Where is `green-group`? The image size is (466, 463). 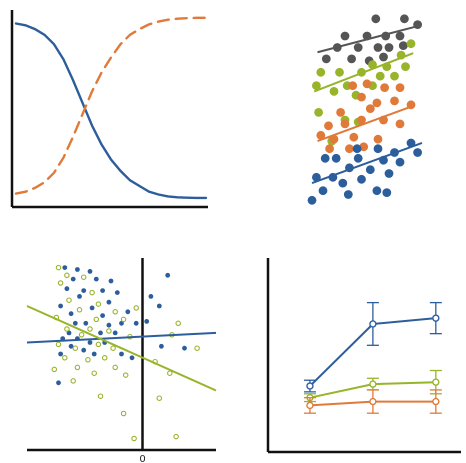
green-group is located at coordinates (364, 92).